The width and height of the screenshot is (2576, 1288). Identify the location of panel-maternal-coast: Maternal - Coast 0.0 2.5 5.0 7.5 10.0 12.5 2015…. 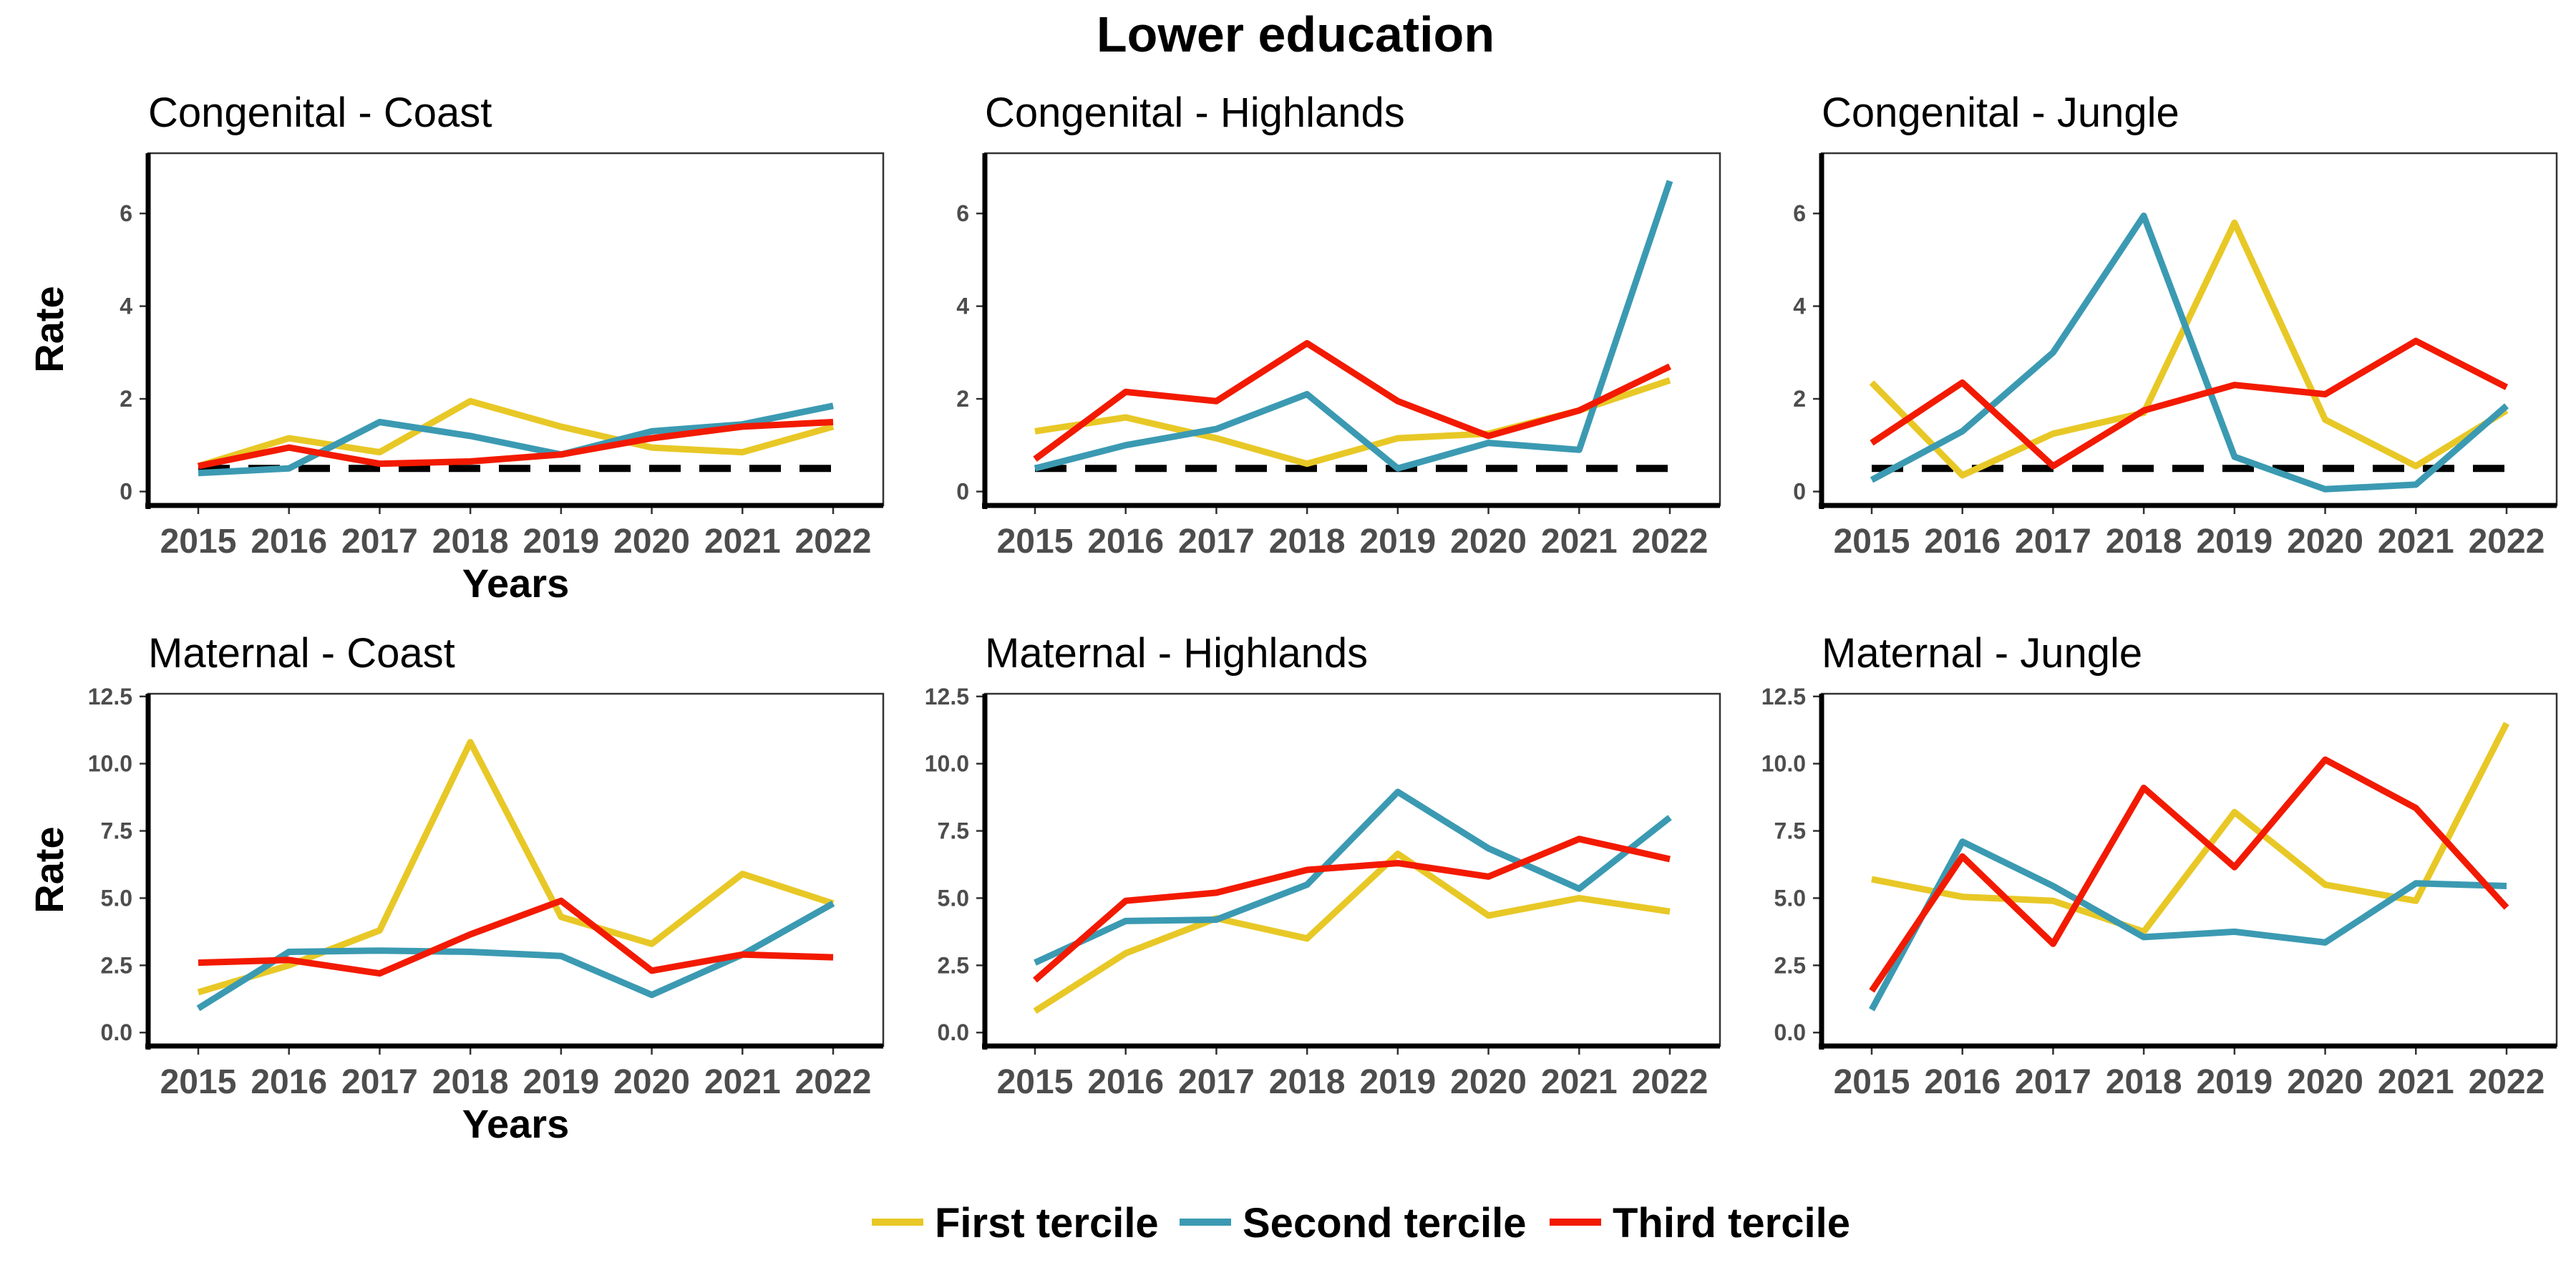
(455, 888).